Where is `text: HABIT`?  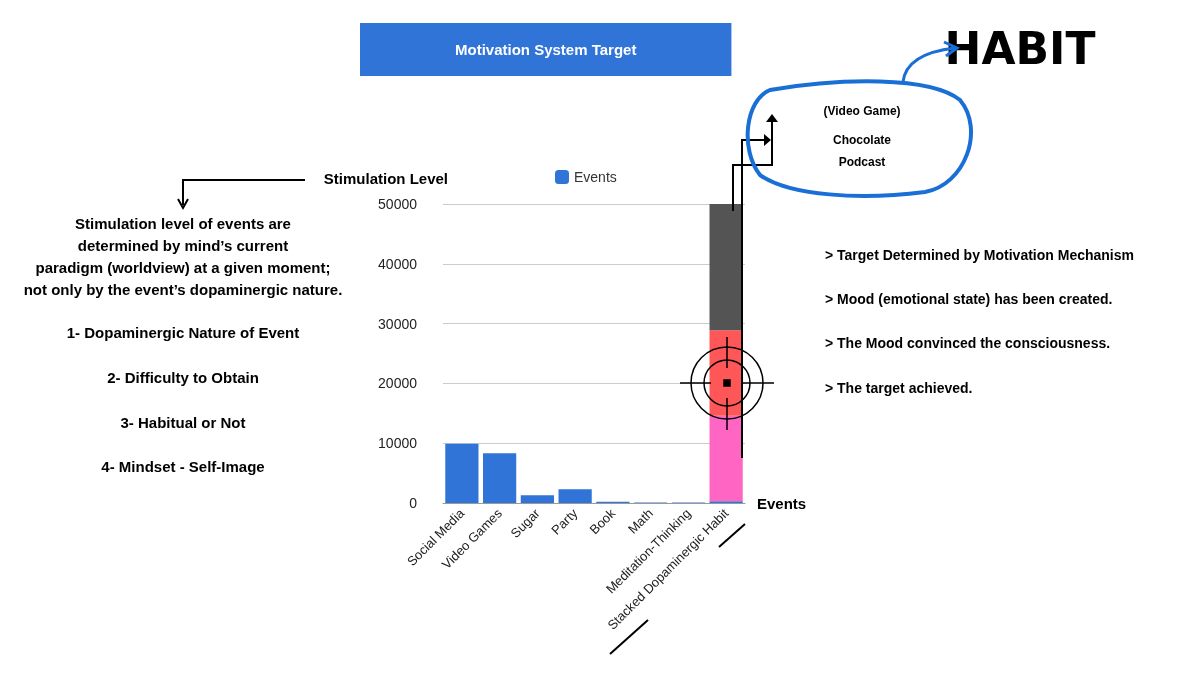 text: HABIT is located at coordinates (1020, 48).